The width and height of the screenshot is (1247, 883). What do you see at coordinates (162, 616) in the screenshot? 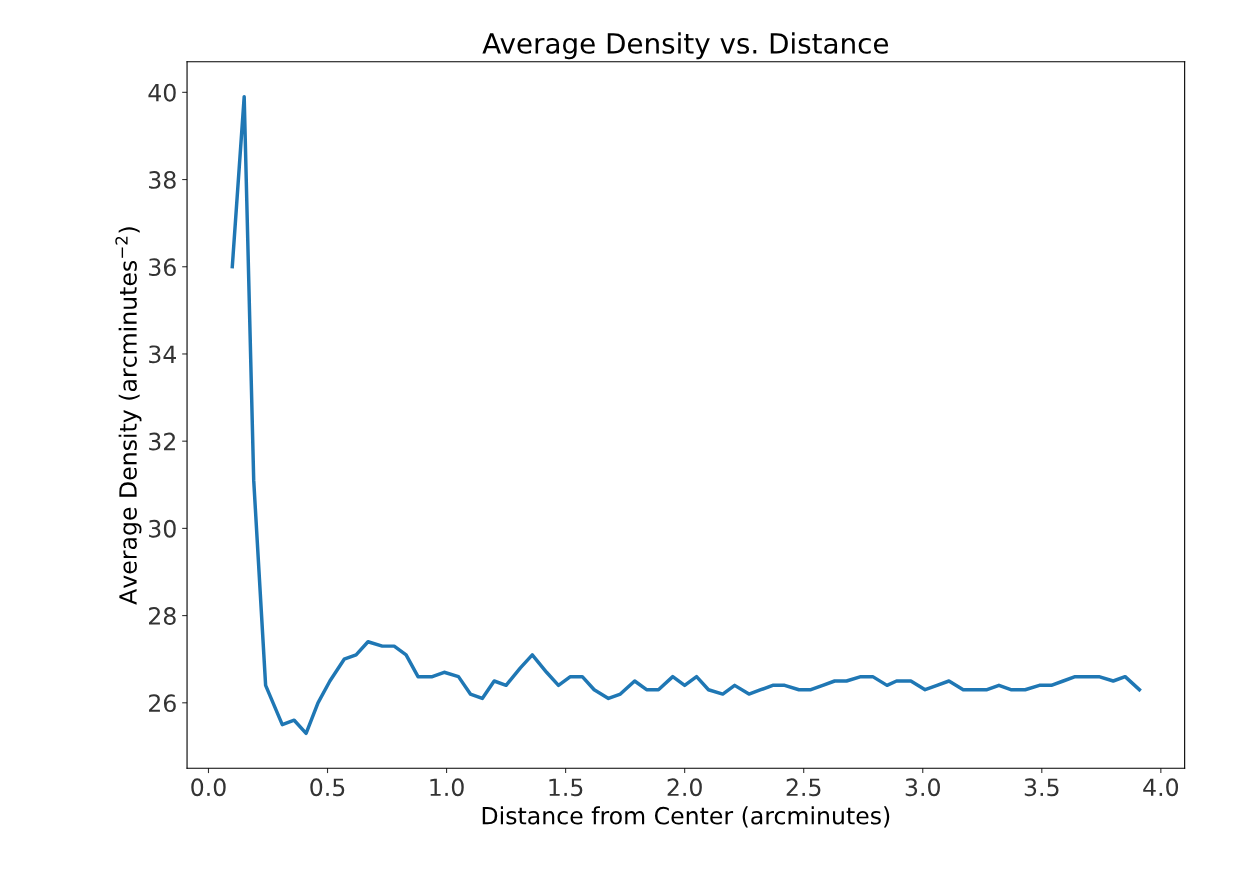
I see `y-tick-label: 28` at bounding box center [162, 616].